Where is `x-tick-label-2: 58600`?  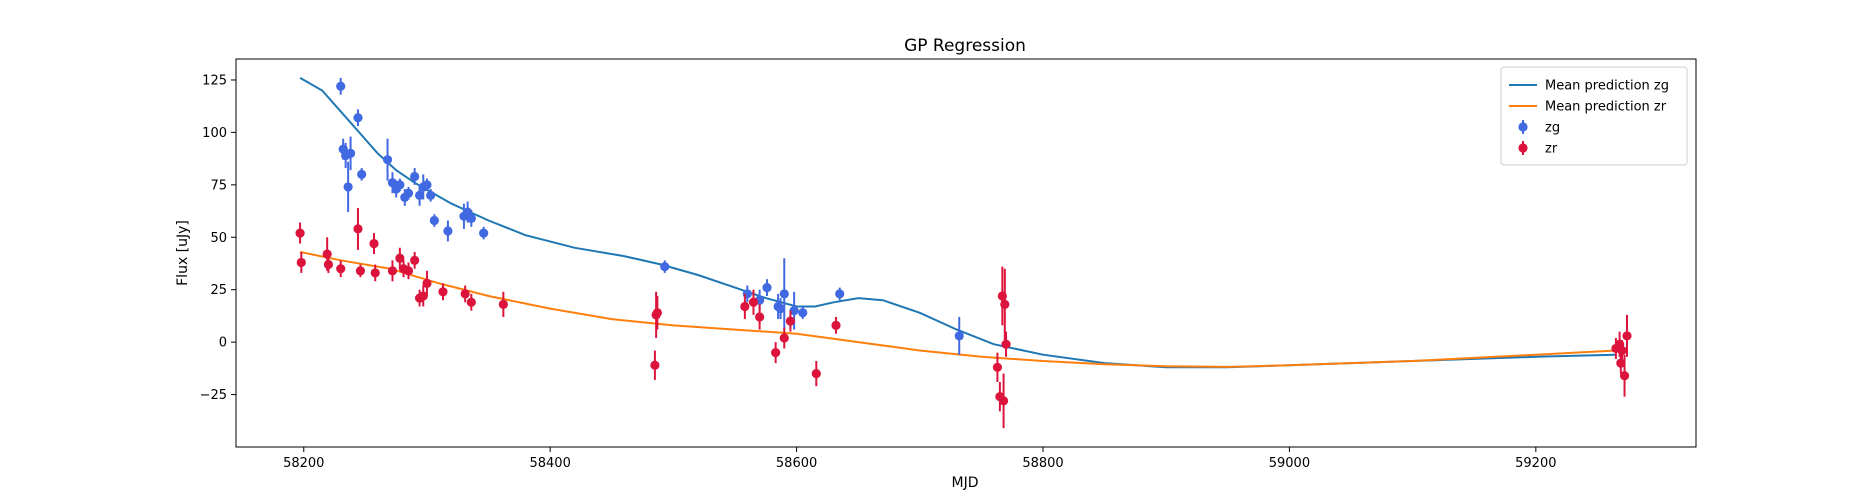 x-tick-label-2: 58600 is located at coordinates (796, 463).